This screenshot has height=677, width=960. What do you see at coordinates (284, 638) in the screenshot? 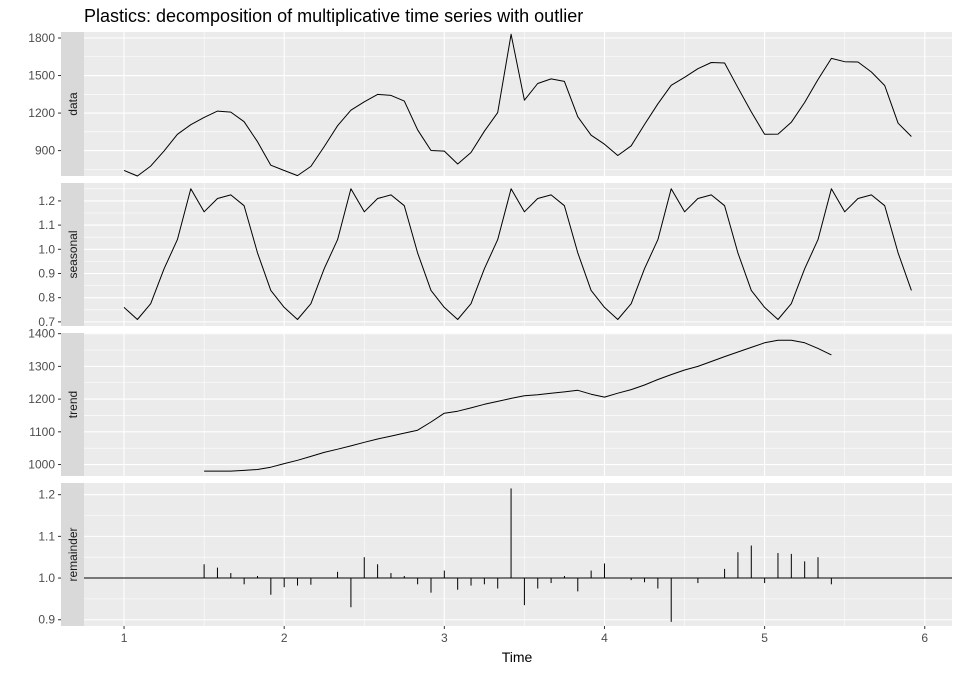
I see `x-tick-label: 2` at bounding box center [284, 638].